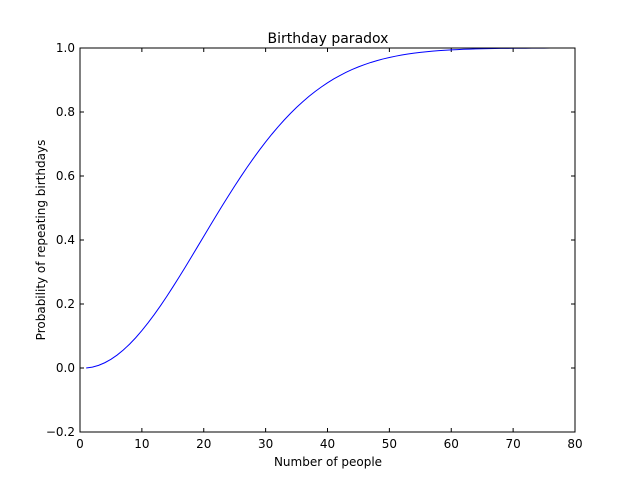 The width and height of the screenshot is (640, 480). I want to click on x-tick-label: 70, so click(512, 444).